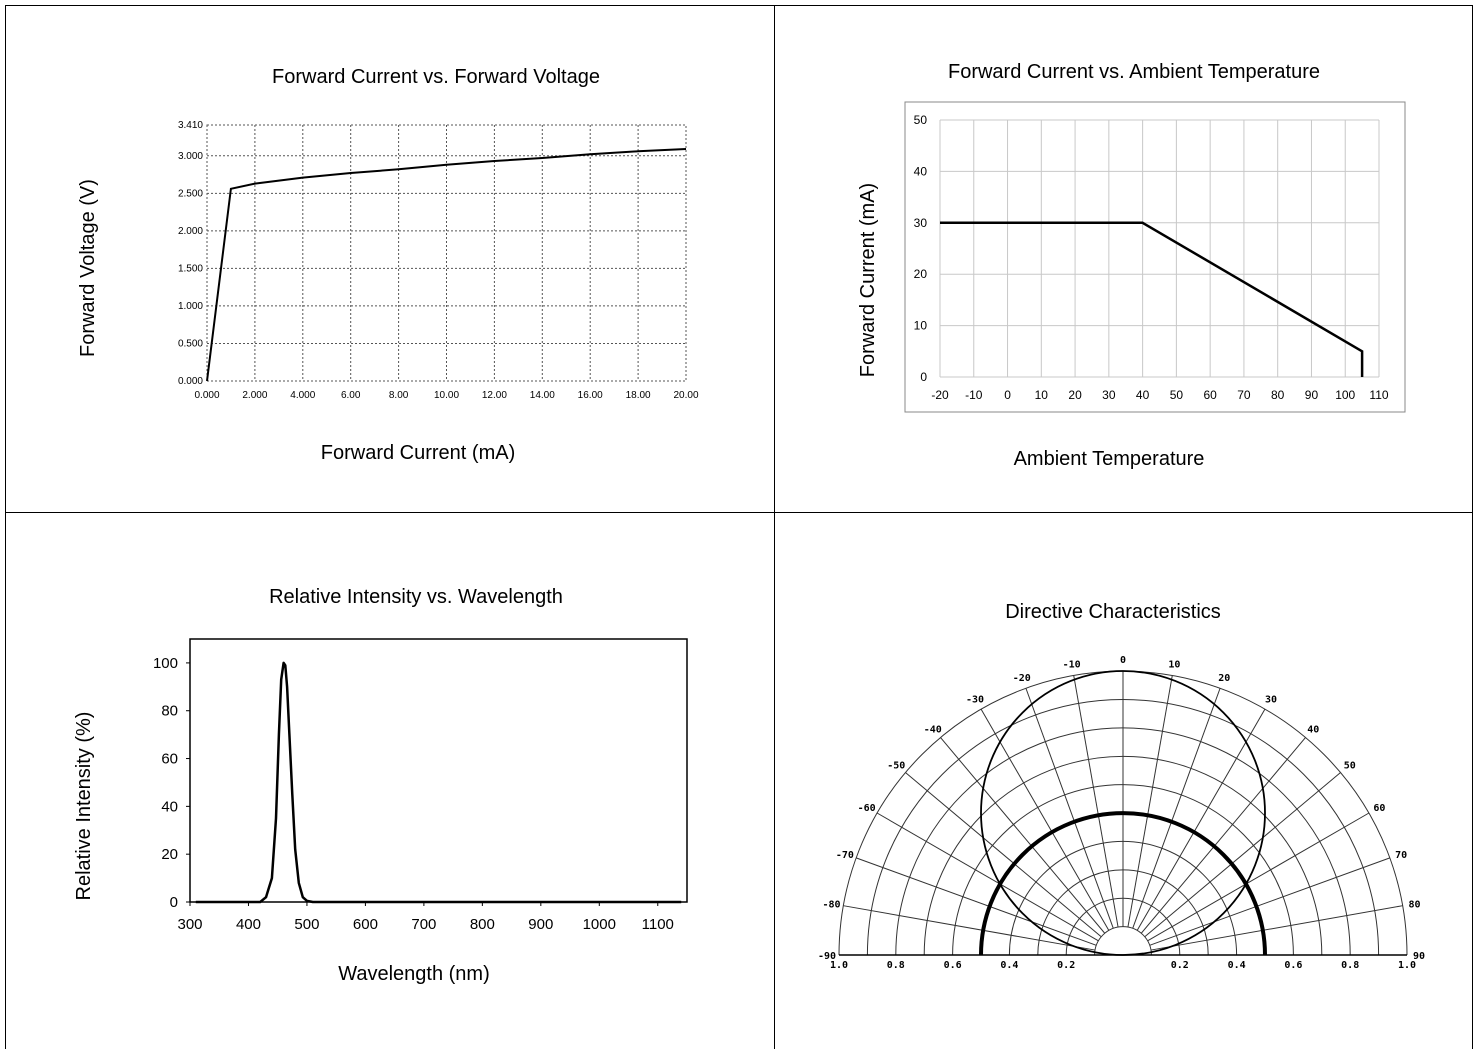  What do you see at coordinates (169, 806) in the screenshot?
I see `chart3-ytick-label: 40` at bounding box center [169, 806].